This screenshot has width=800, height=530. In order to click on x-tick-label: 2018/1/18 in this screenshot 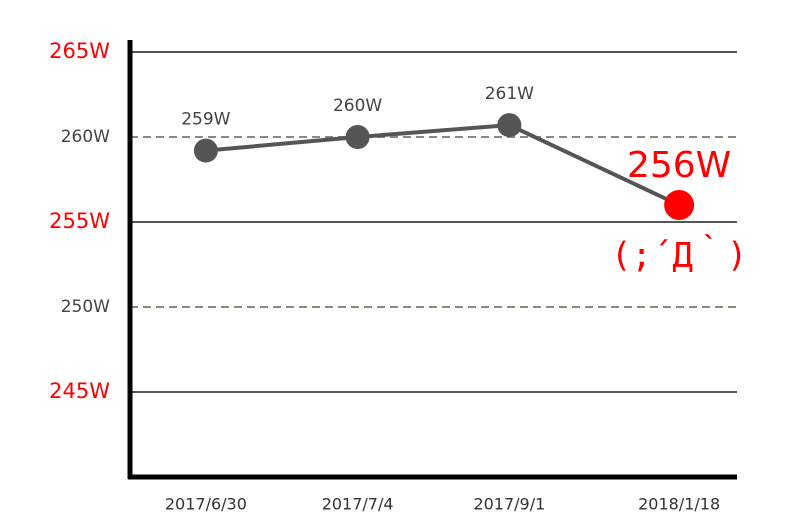, I will do `click(679, 504)`.